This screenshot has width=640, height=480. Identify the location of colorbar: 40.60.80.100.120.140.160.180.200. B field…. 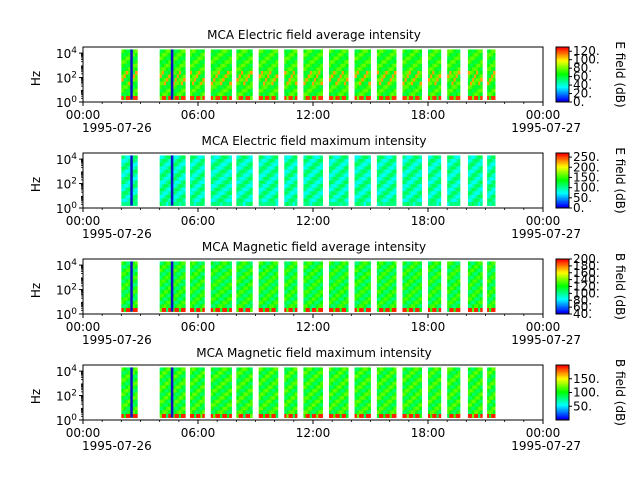
(591, 286).